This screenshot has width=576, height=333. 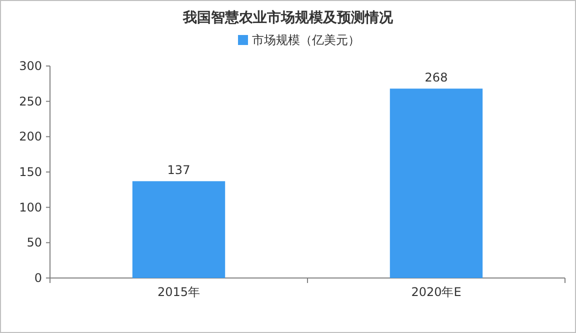 What do you see at coordinates (30, 172) in the screenshot?
I see `y-tick-label: 150` at bounding box center [30, 172].